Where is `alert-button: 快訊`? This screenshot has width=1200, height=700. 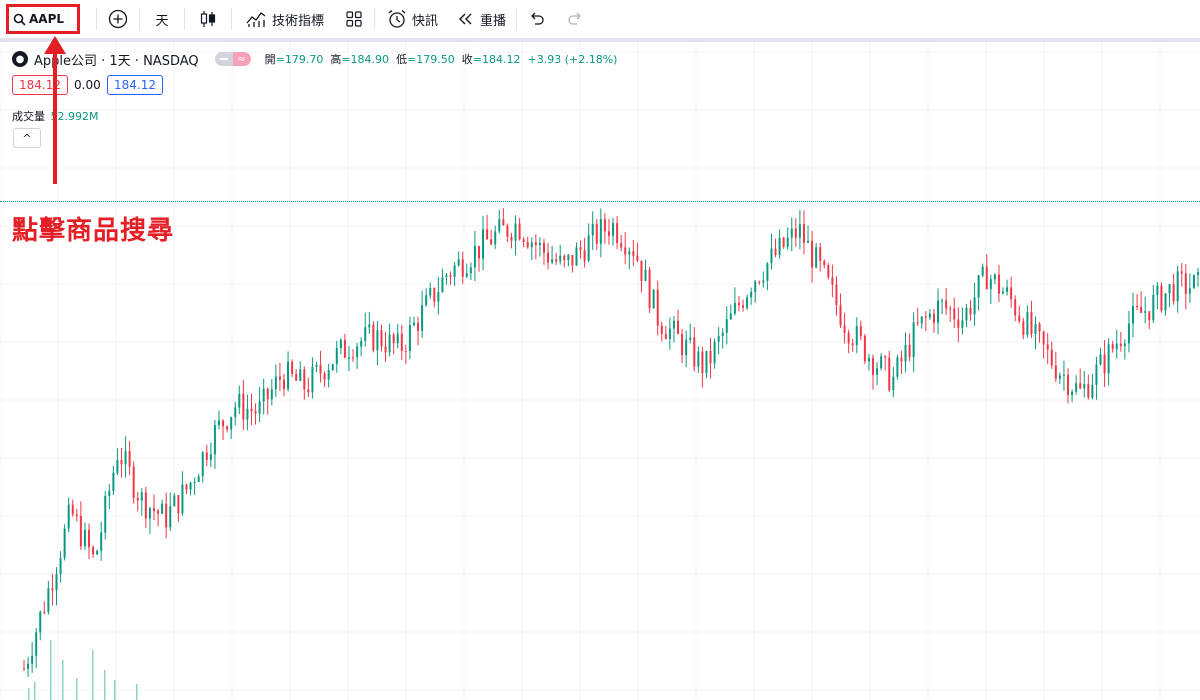 alert-button: 快訊 is located at coordinates (411, 19).